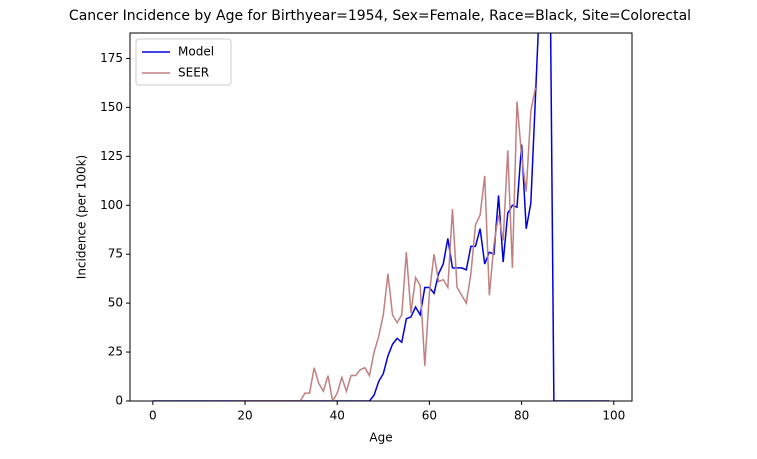  What do you see at coordinates (115, 352) in the screenshot?
I see `y-tick-label: 25` at bounding box center [115, 352].